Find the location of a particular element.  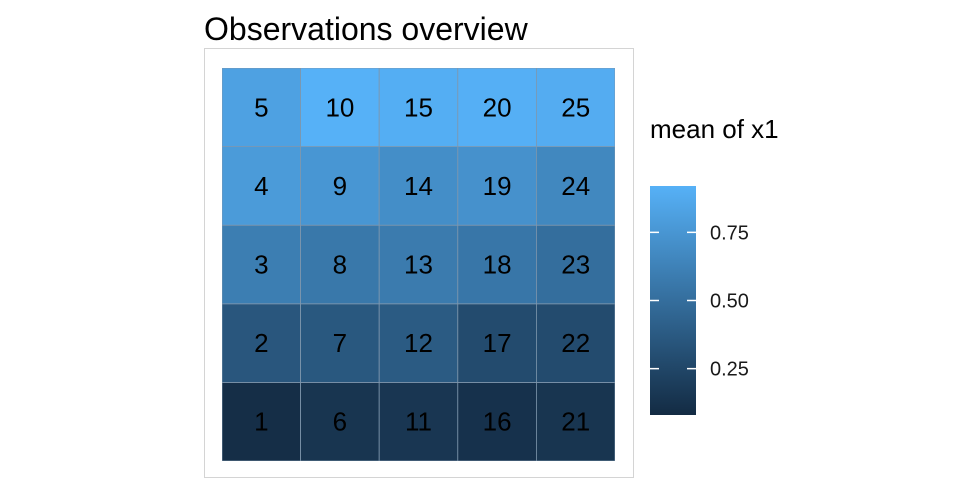

cell-label: 24 is located at coordinates (575, 186).